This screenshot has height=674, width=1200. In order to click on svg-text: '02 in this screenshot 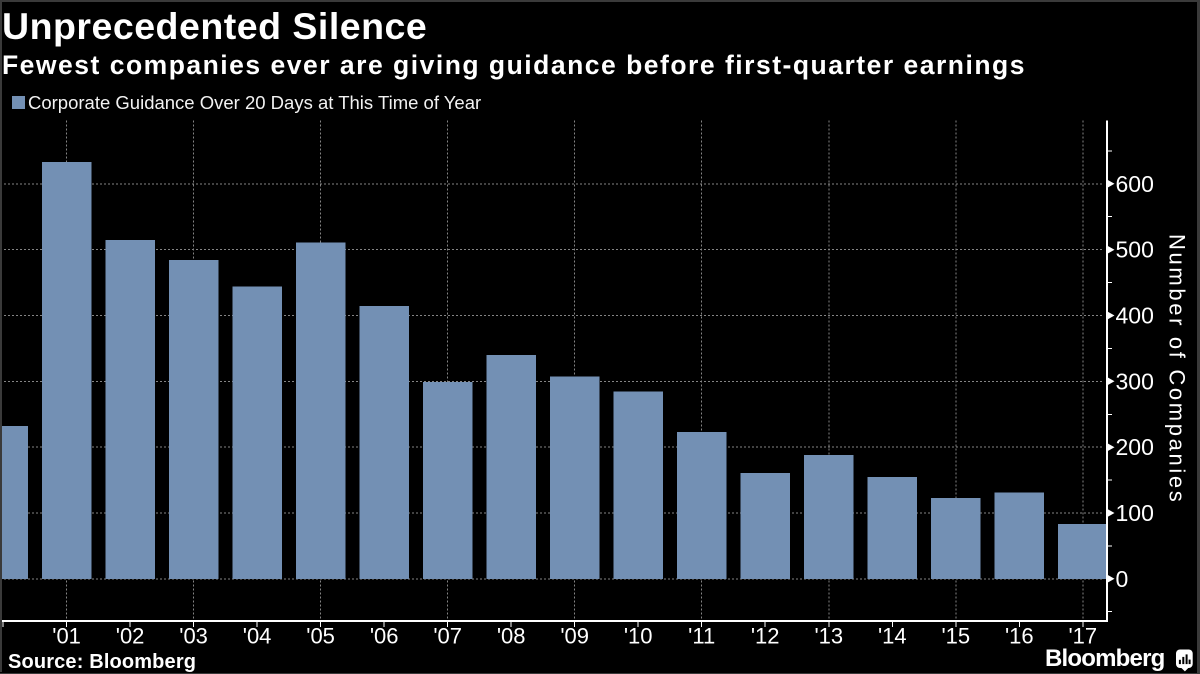, I will do `click(130, 636)`.